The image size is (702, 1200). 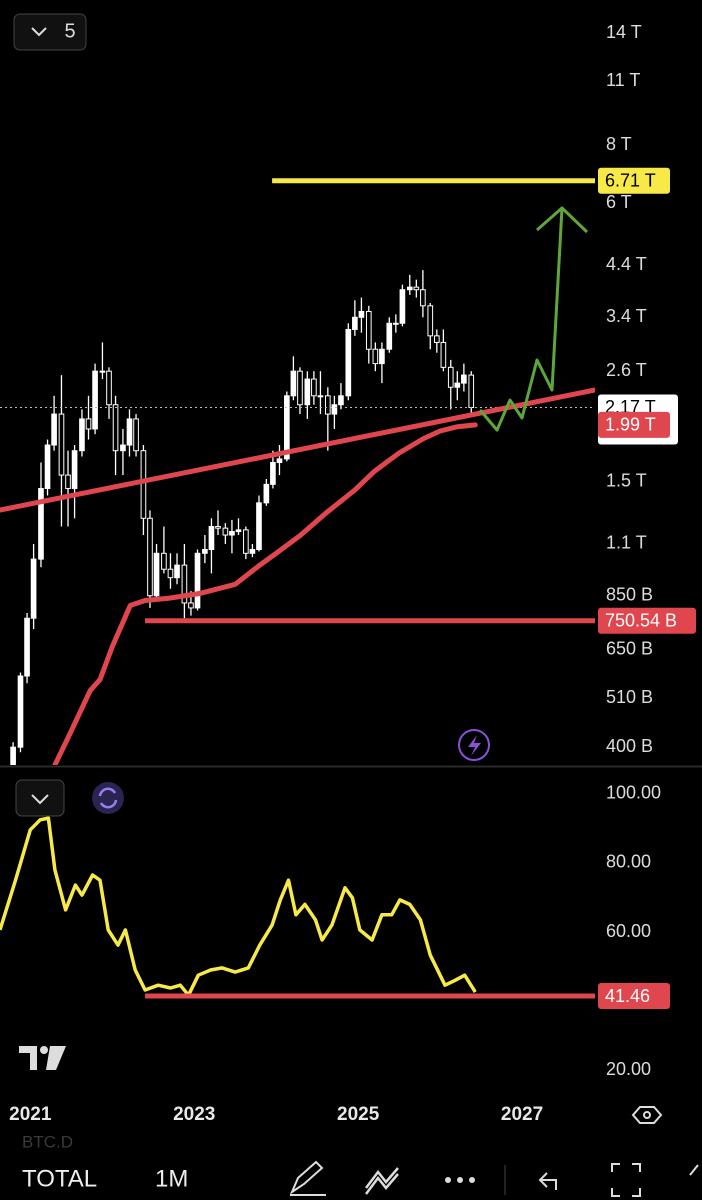 I want to click on y-tick-label: 20.00, so click(x=628, y=1069).